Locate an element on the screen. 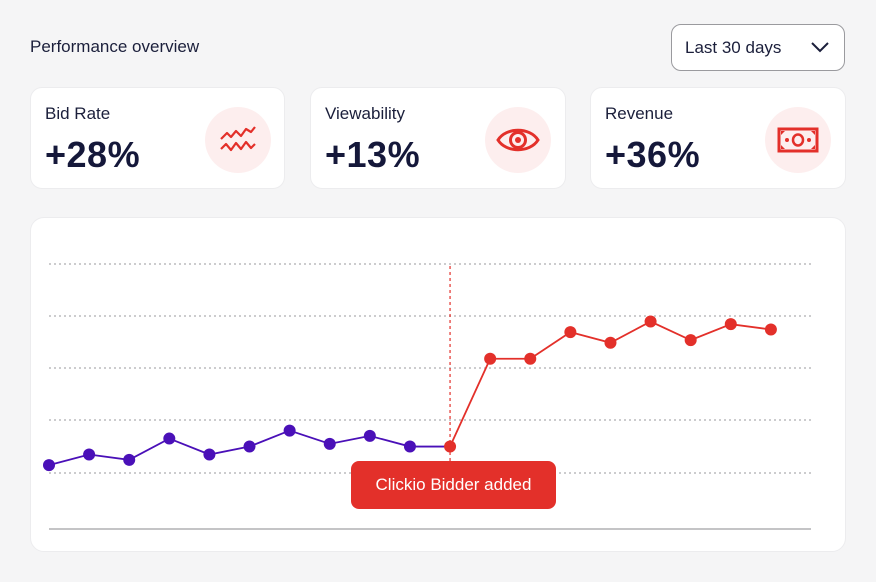 This screenshot has width=876, height=582. trend-lines-icon is located at coordinates (238, 140).